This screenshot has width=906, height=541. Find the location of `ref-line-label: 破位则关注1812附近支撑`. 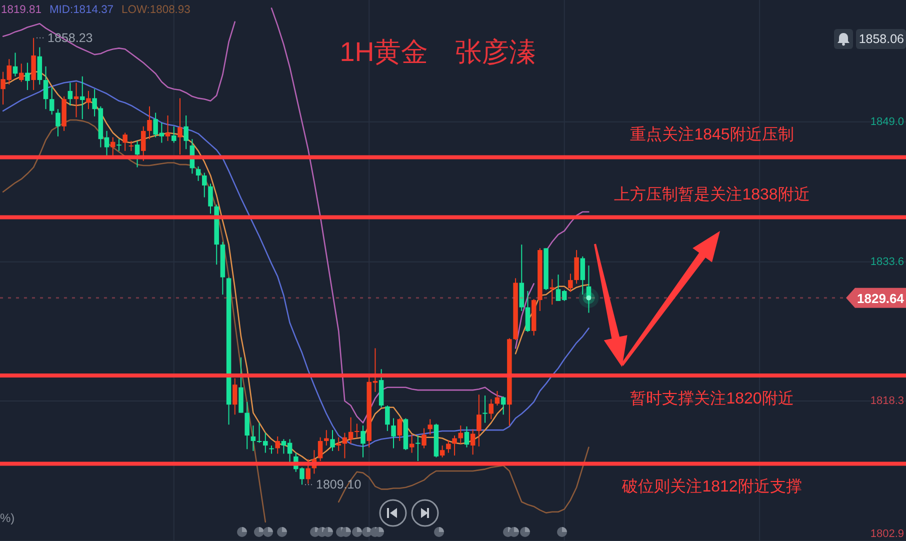

ref-line-label: 破位则关注1812附近支撑 is located at coordinates (711, 486).